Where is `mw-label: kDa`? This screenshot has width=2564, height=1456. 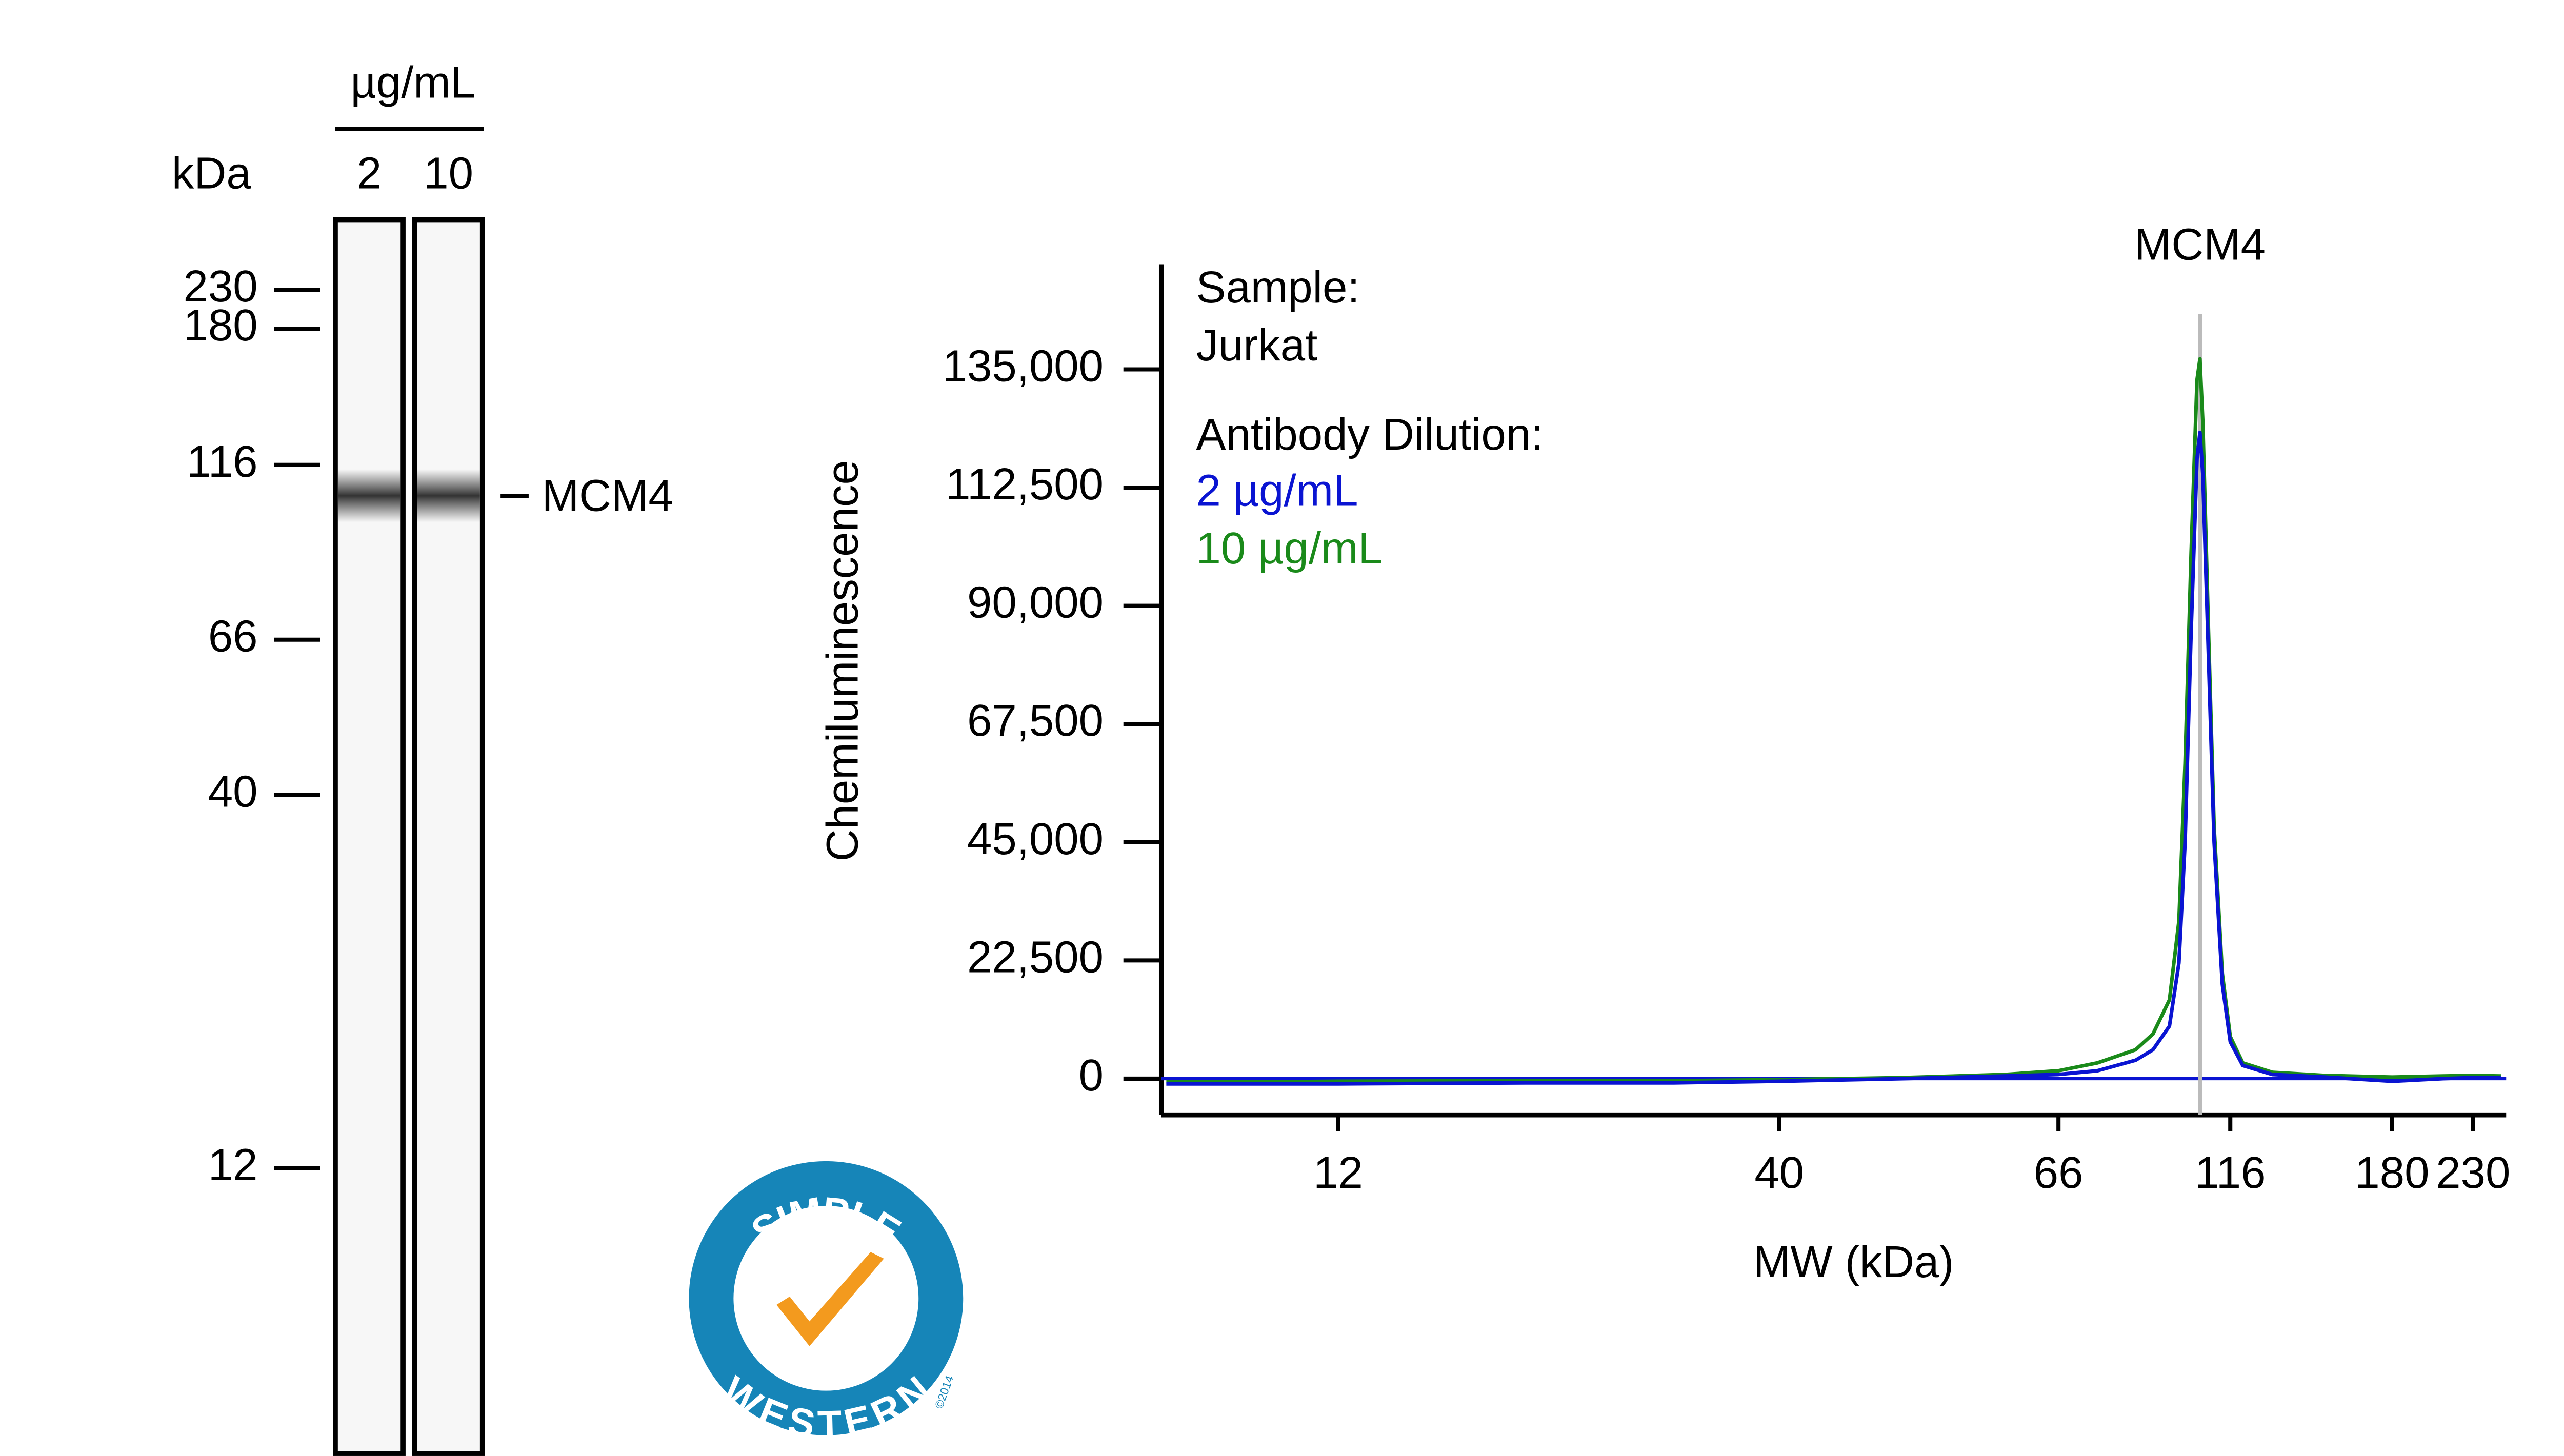
mw-label: kDa is located at coordinates (212, 173).